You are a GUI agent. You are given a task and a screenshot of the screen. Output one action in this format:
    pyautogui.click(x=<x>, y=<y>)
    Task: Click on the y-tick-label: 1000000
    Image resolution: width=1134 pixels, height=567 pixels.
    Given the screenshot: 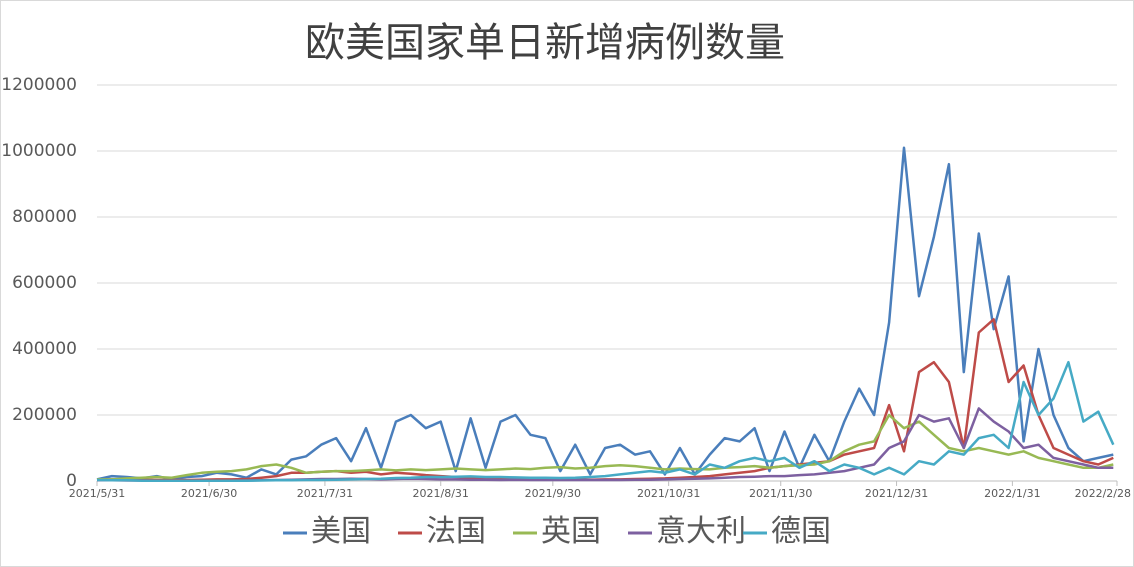 What is the action you would take?
    pyautogui.click(x=39, y=151)
    